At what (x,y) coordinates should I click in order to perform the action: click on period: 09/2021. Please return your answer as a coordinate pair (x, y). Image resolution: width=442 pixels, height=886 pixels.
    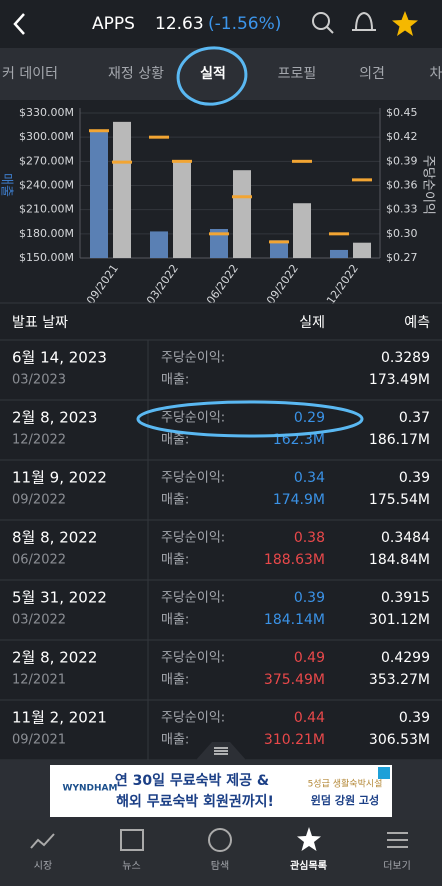
    Looking at the image, I should click on (39, 740).